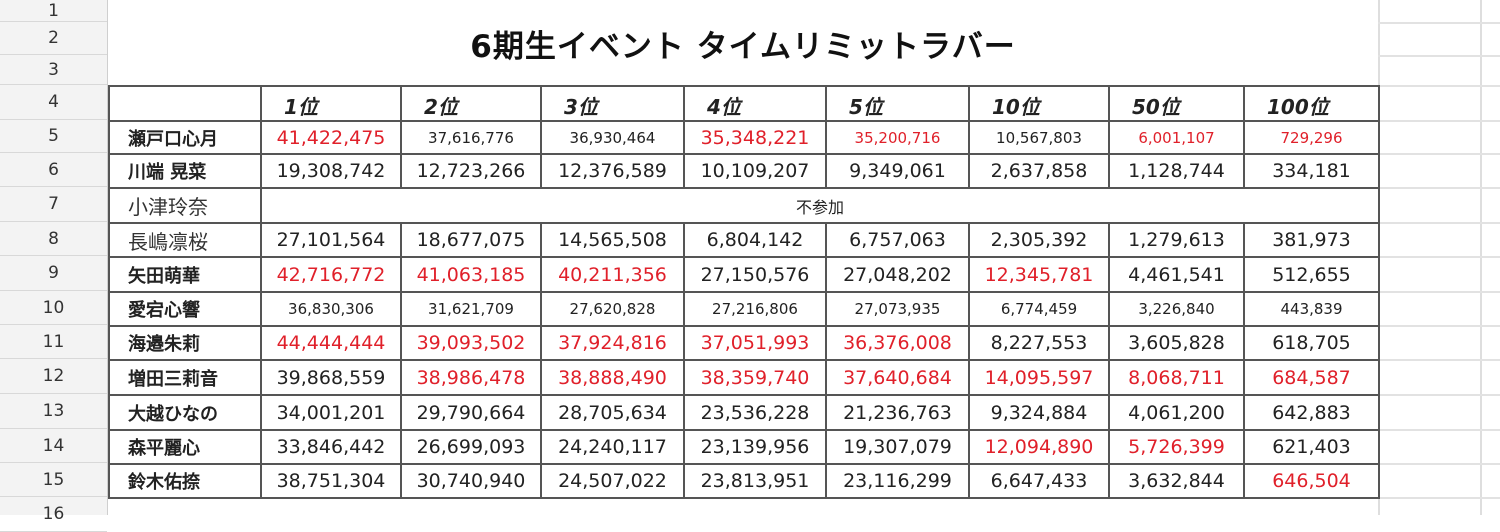 This screenshot has height=532, width=1500. What do you see at coordinates (185, 240) in the screenshot?
I see `member-name-cell: 長嶋凛桜` at bounding box center [185, 240].